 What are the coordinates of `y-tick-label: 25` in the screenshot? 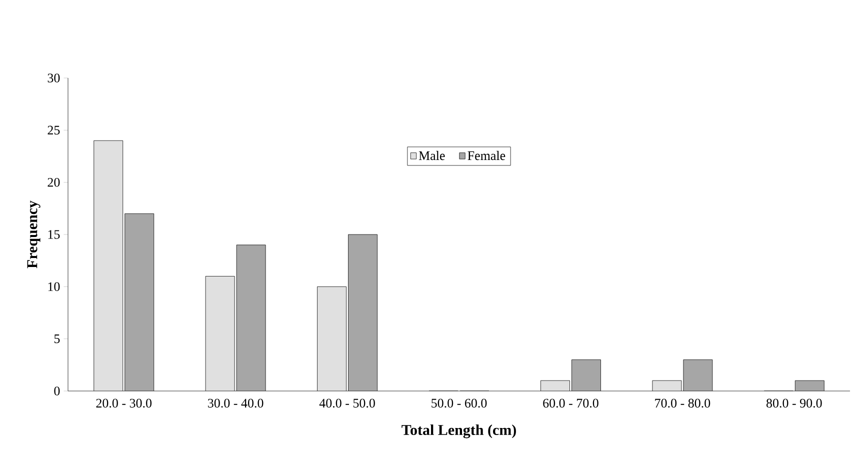 It's located at (54, 130).